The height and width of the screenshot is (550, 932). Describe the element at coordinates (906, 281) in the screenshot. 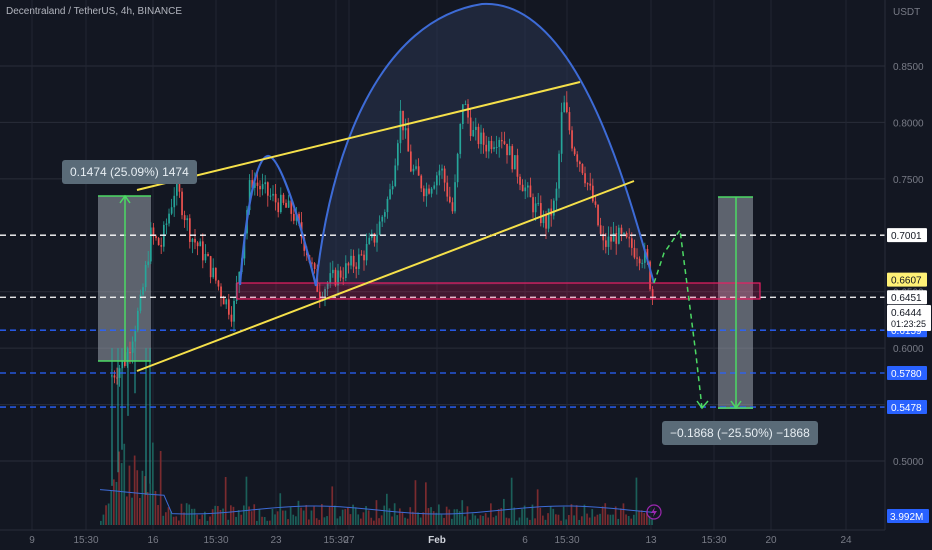

I see `level-price-text: 0.6607` at that location.